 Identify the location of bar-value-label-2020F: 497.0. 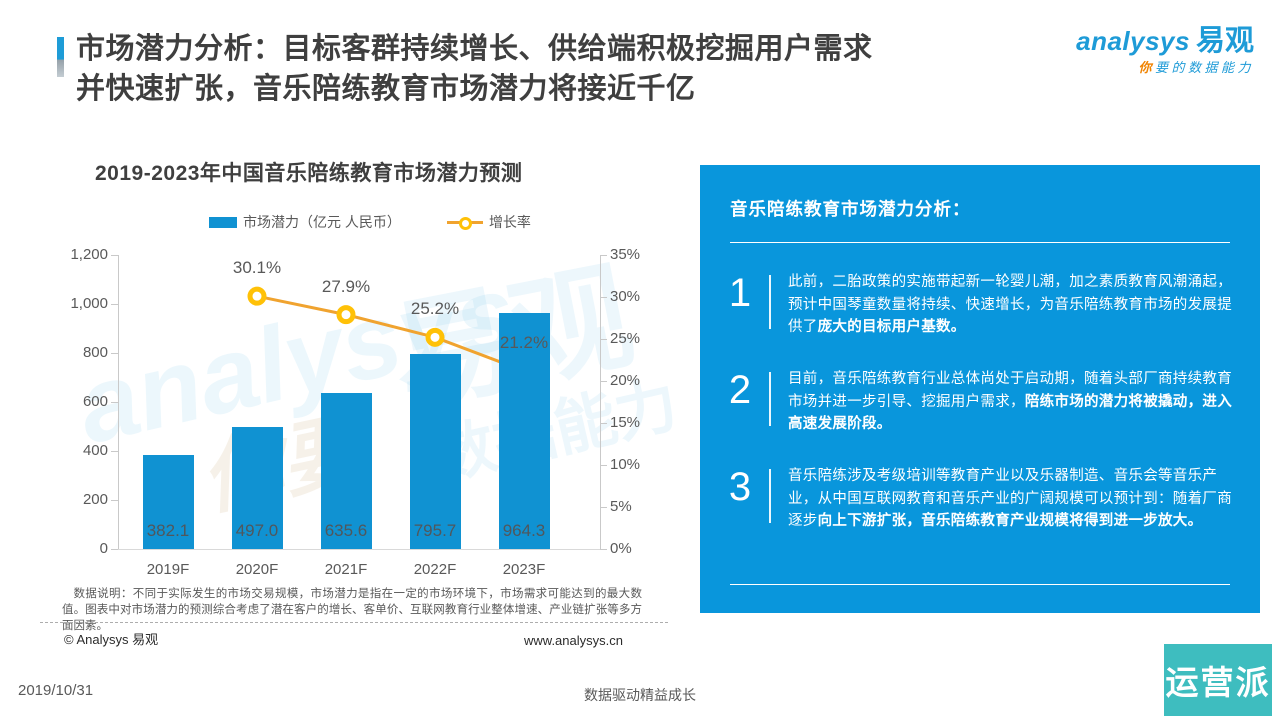
(257, 530).